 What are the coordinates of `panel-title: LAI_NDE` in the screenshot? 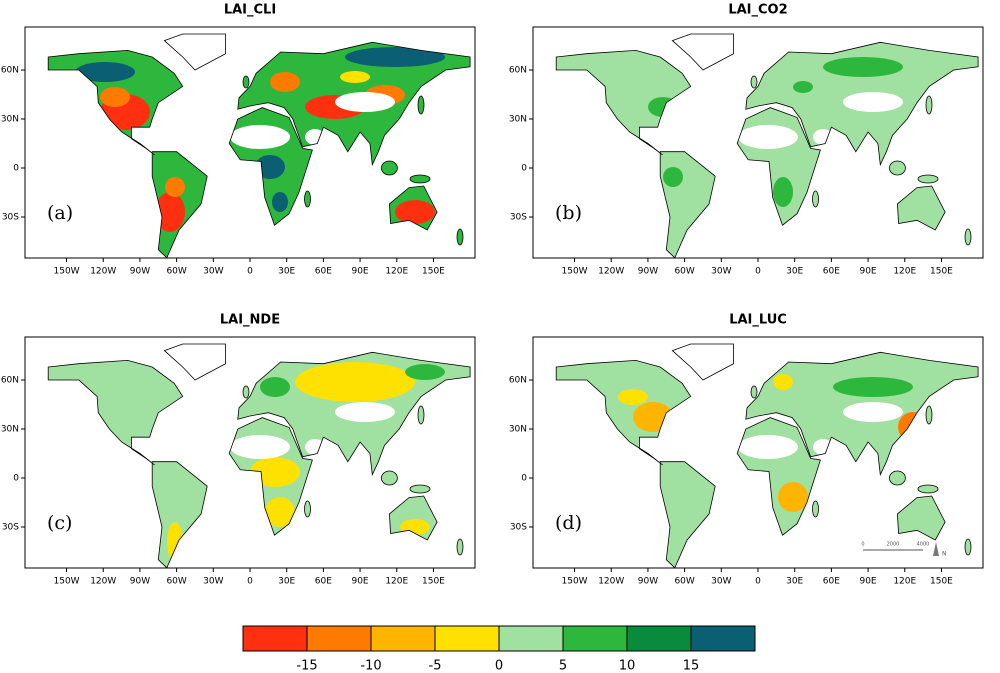 It's located at (250, 320).